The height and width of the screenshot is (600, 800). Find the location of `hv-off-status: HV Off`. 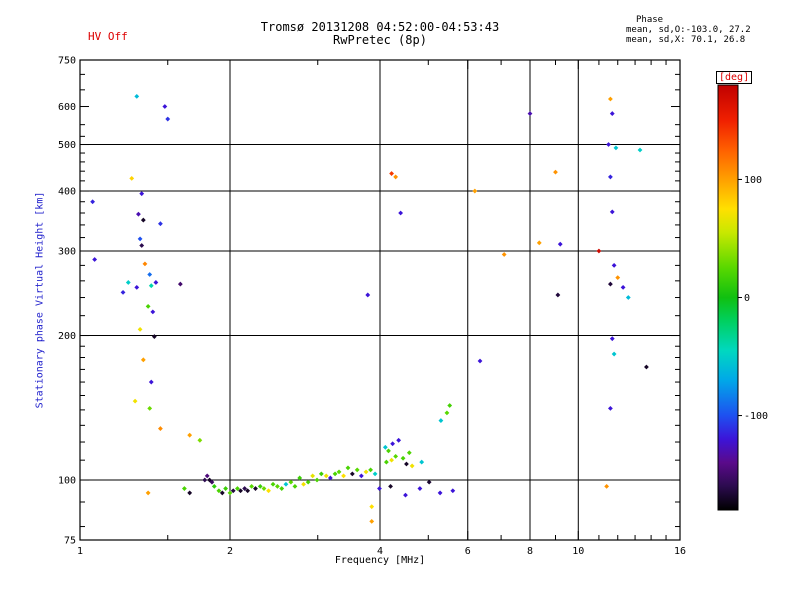

hv-off-status: HV Off is located at coordinates (108, 36).